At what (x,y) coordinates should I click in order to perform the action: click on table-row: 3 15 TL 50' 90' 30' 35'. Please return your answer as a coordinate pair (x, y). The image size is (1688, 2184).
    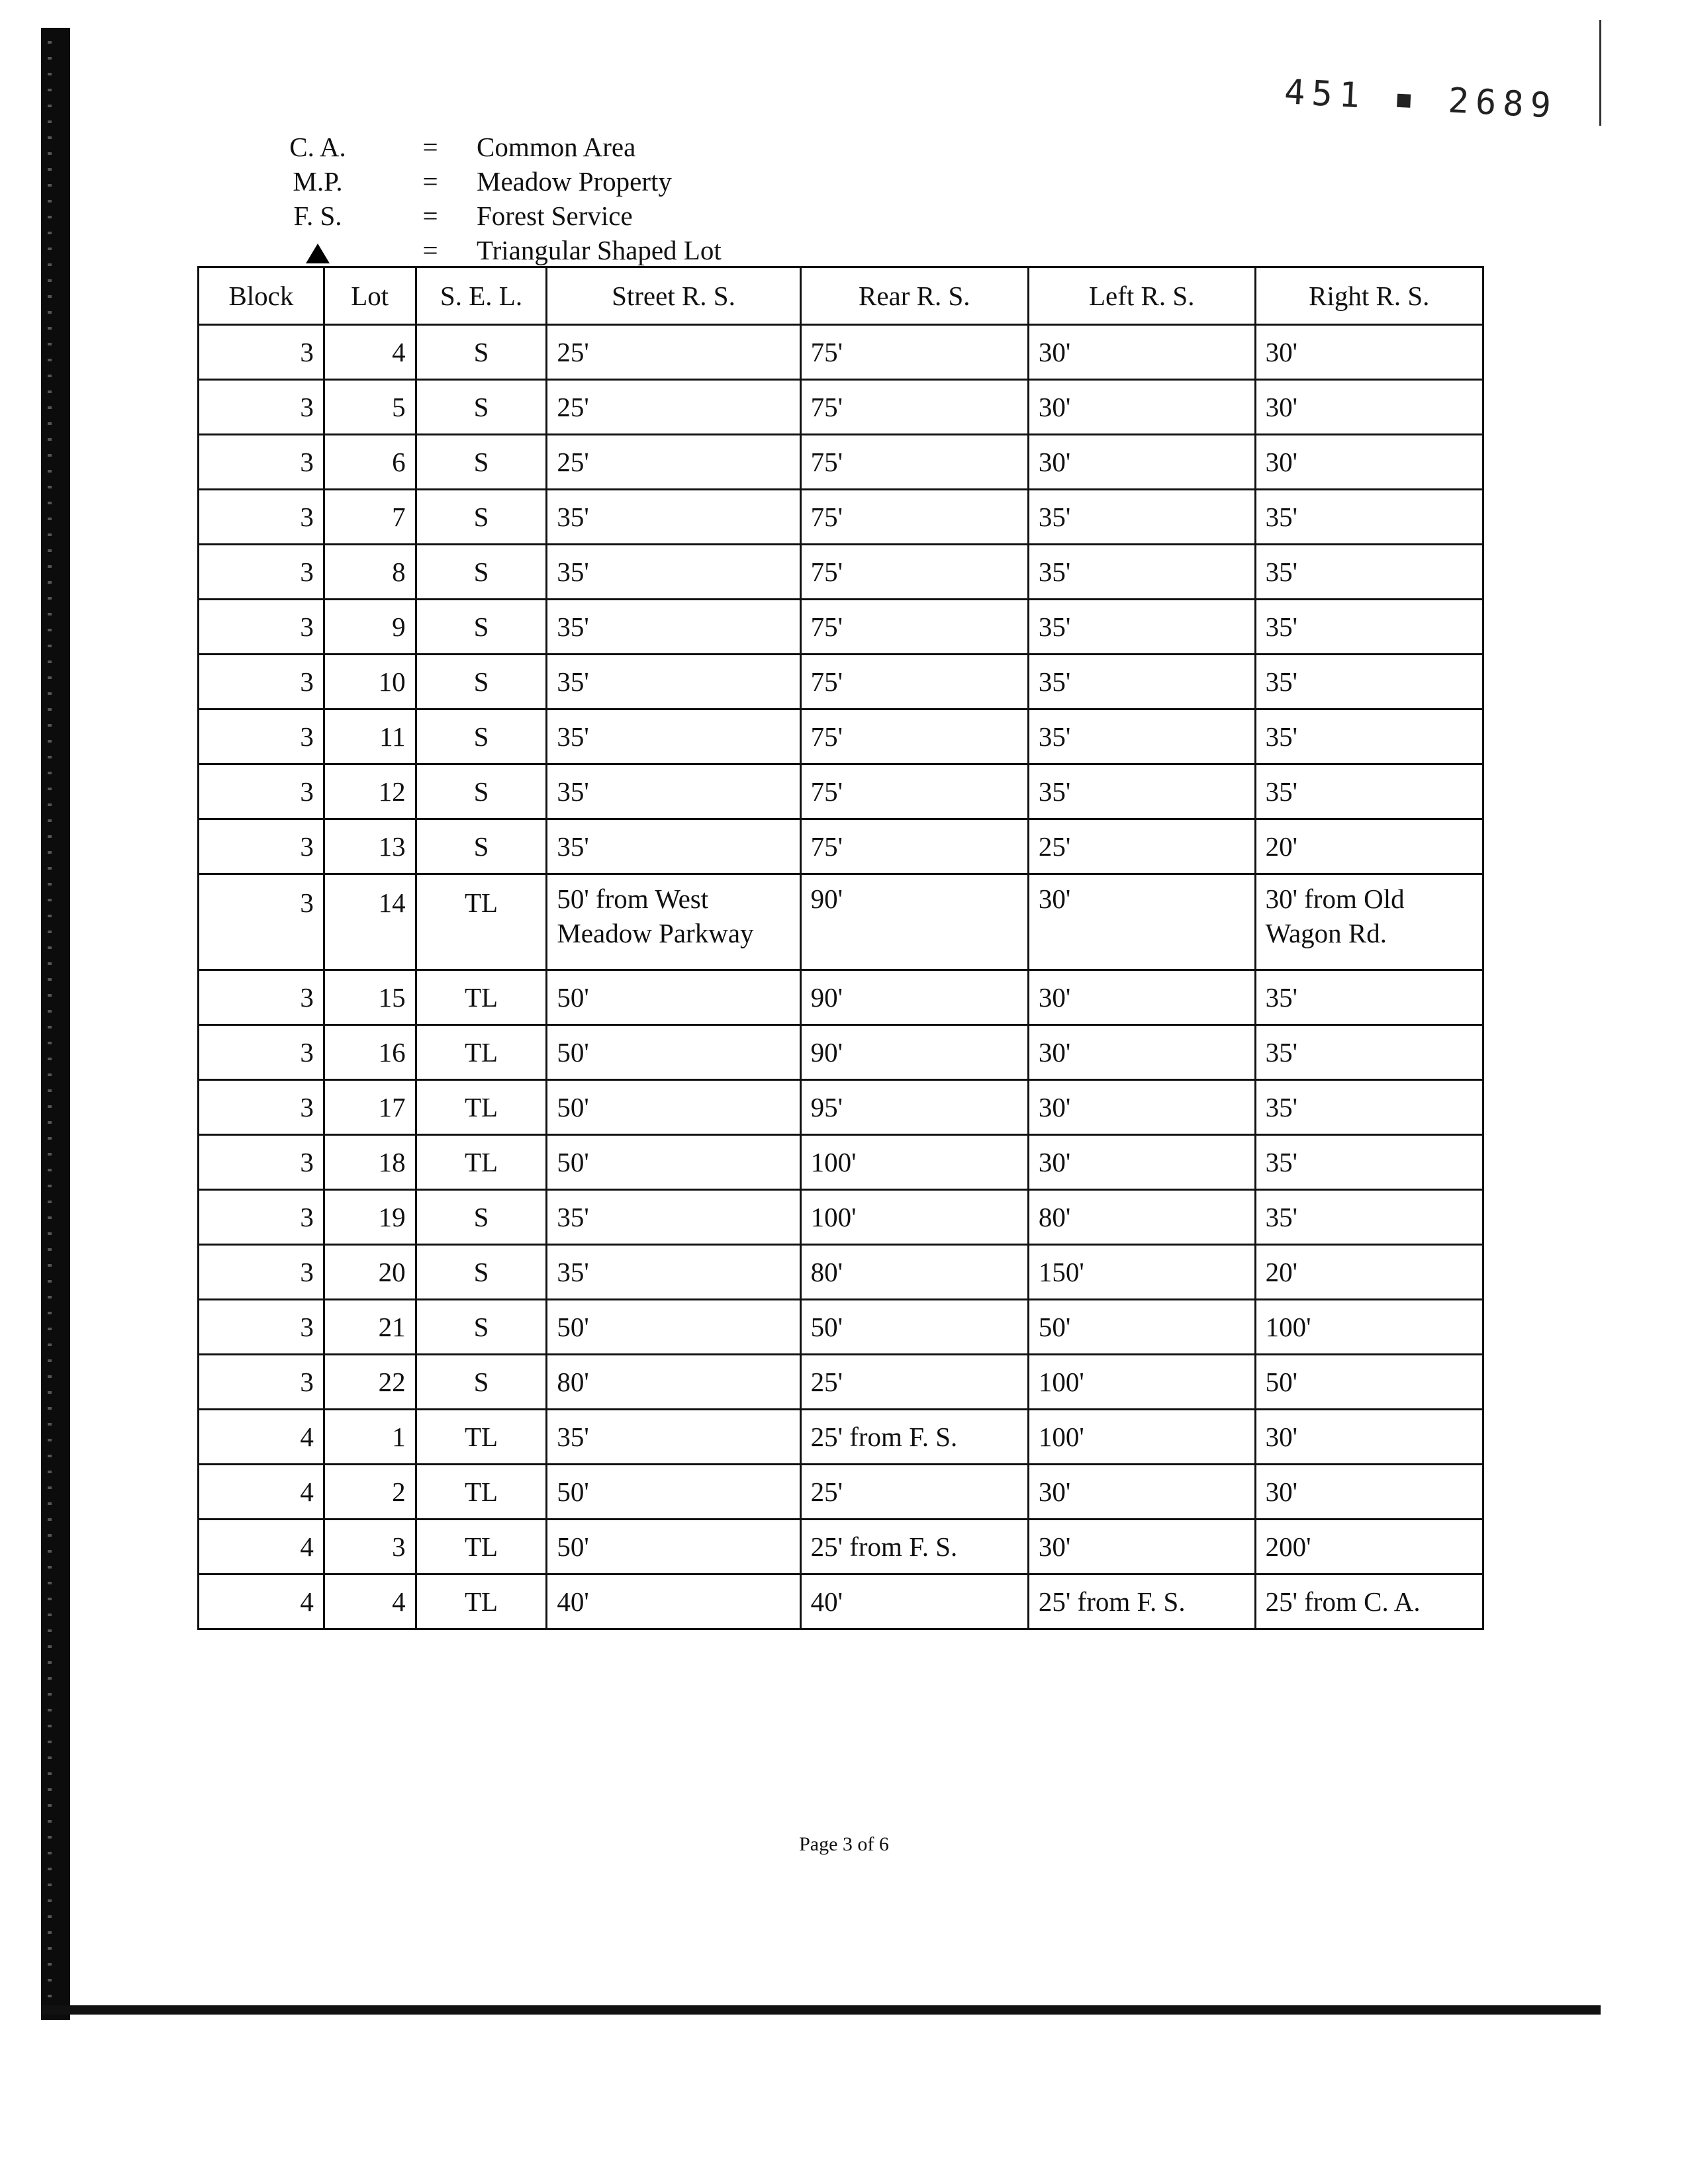
    Looking at the image, I should click on (841, 997).